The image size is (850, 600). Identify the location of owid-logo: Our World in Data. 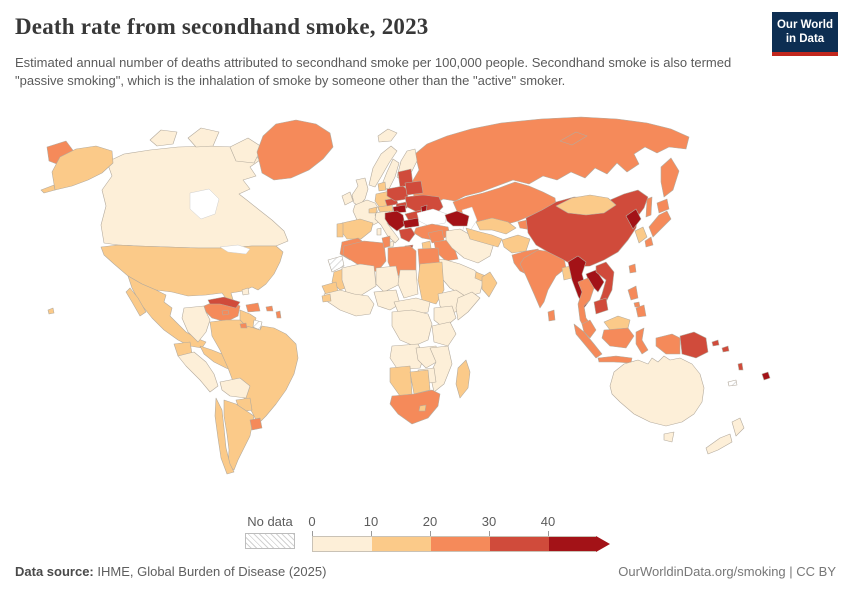
(805, 34).